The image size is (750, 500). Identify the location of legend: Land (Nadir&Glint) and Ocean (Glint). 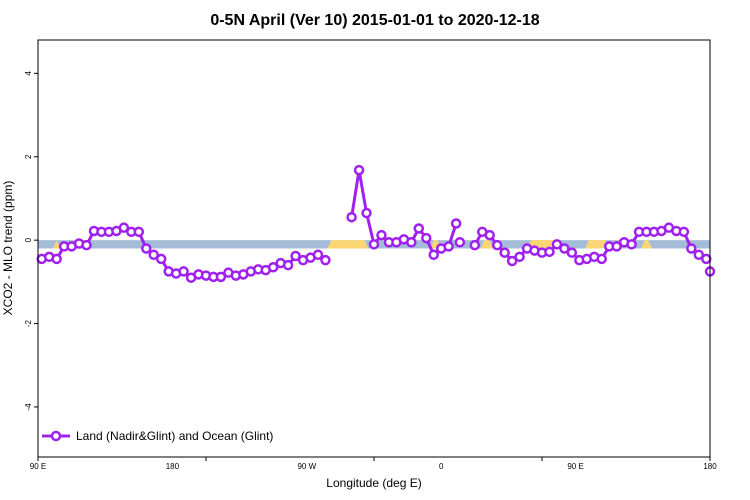
(157, 436).